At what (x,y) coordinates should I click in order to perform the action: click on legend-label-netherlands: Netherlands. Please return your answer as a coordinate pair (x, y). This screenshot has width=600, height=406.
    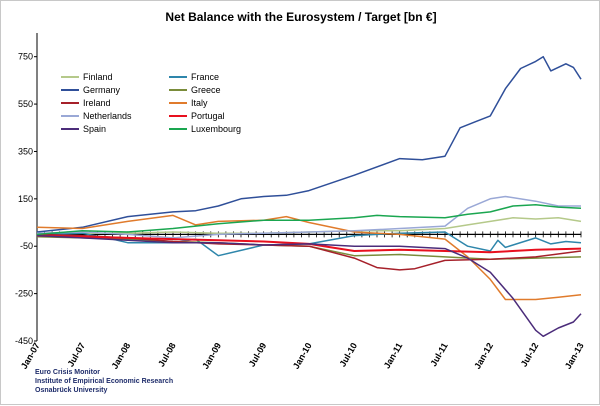
    Looking at the image, I should click on (107, 116).